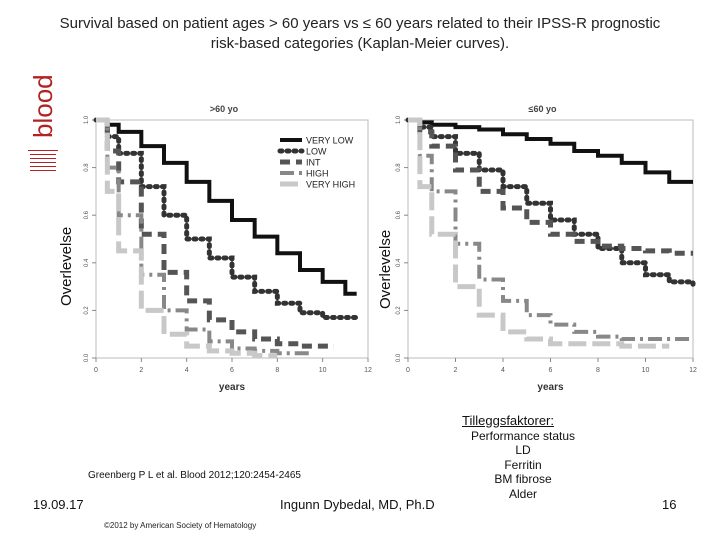 Image resolution: width=720 pixels, height=540 pixels. Describe the element at coordinates (316, 152) in the screenshot. I see `legend-label-low: LOW` at that location.